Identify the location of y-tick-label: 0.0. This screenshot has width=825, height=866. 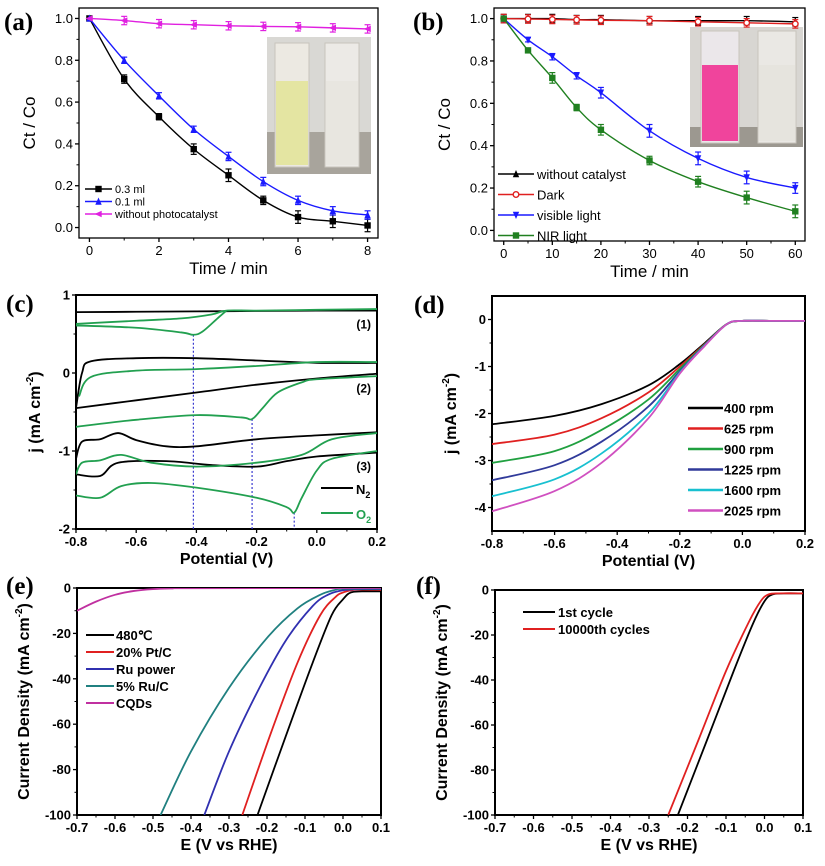
(64, 227).